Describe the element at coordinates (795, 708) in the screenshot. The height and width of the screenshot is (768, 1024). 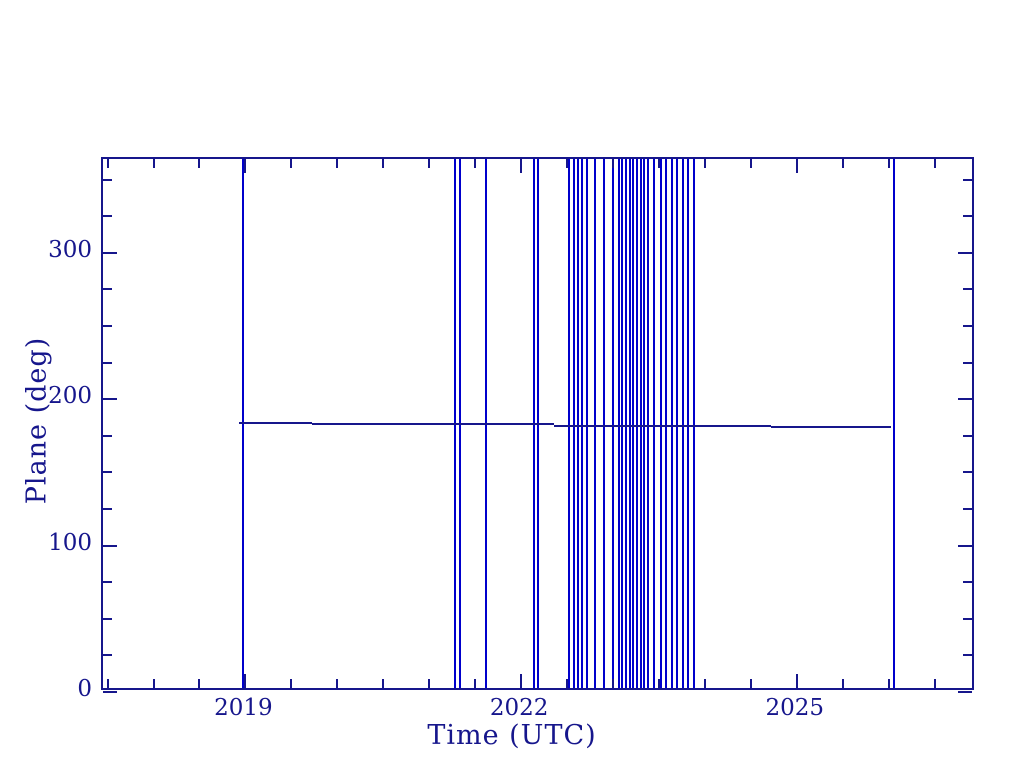
I see `x-tick-label: 2025` at that location.